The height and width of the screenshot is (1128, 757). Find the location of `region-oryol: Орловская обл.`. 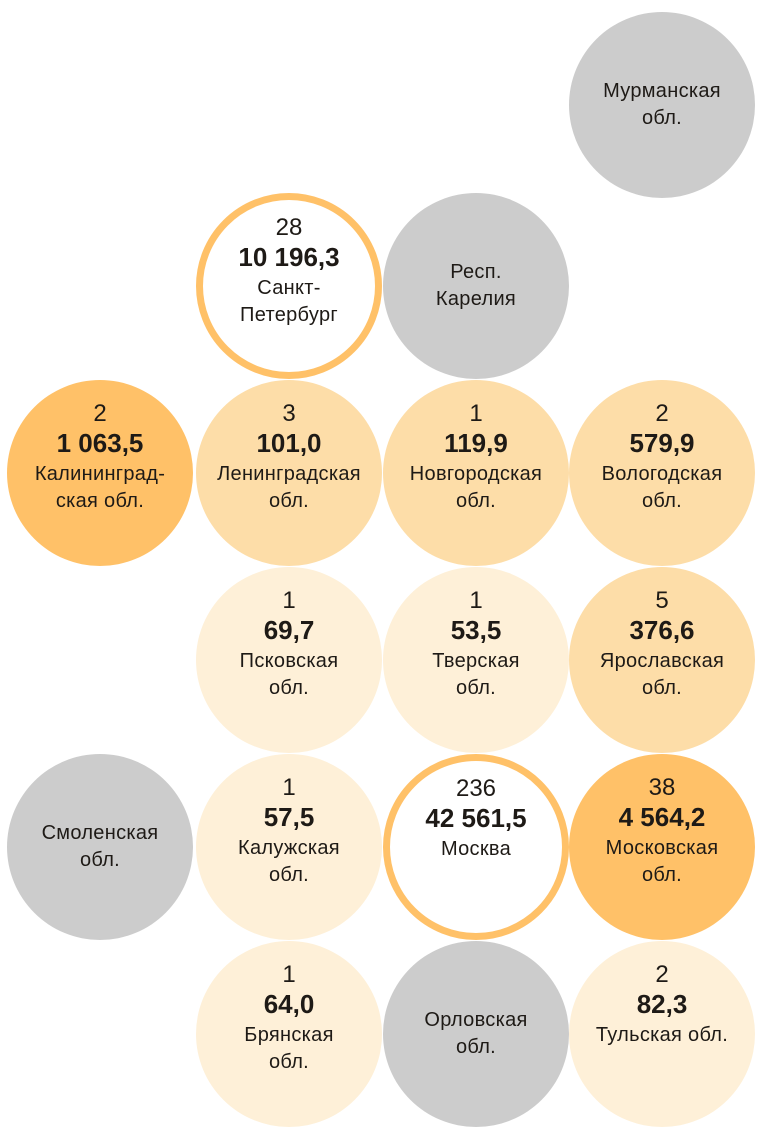

region-oryol: Орловская обл. is located at coordinates (476, 1034).